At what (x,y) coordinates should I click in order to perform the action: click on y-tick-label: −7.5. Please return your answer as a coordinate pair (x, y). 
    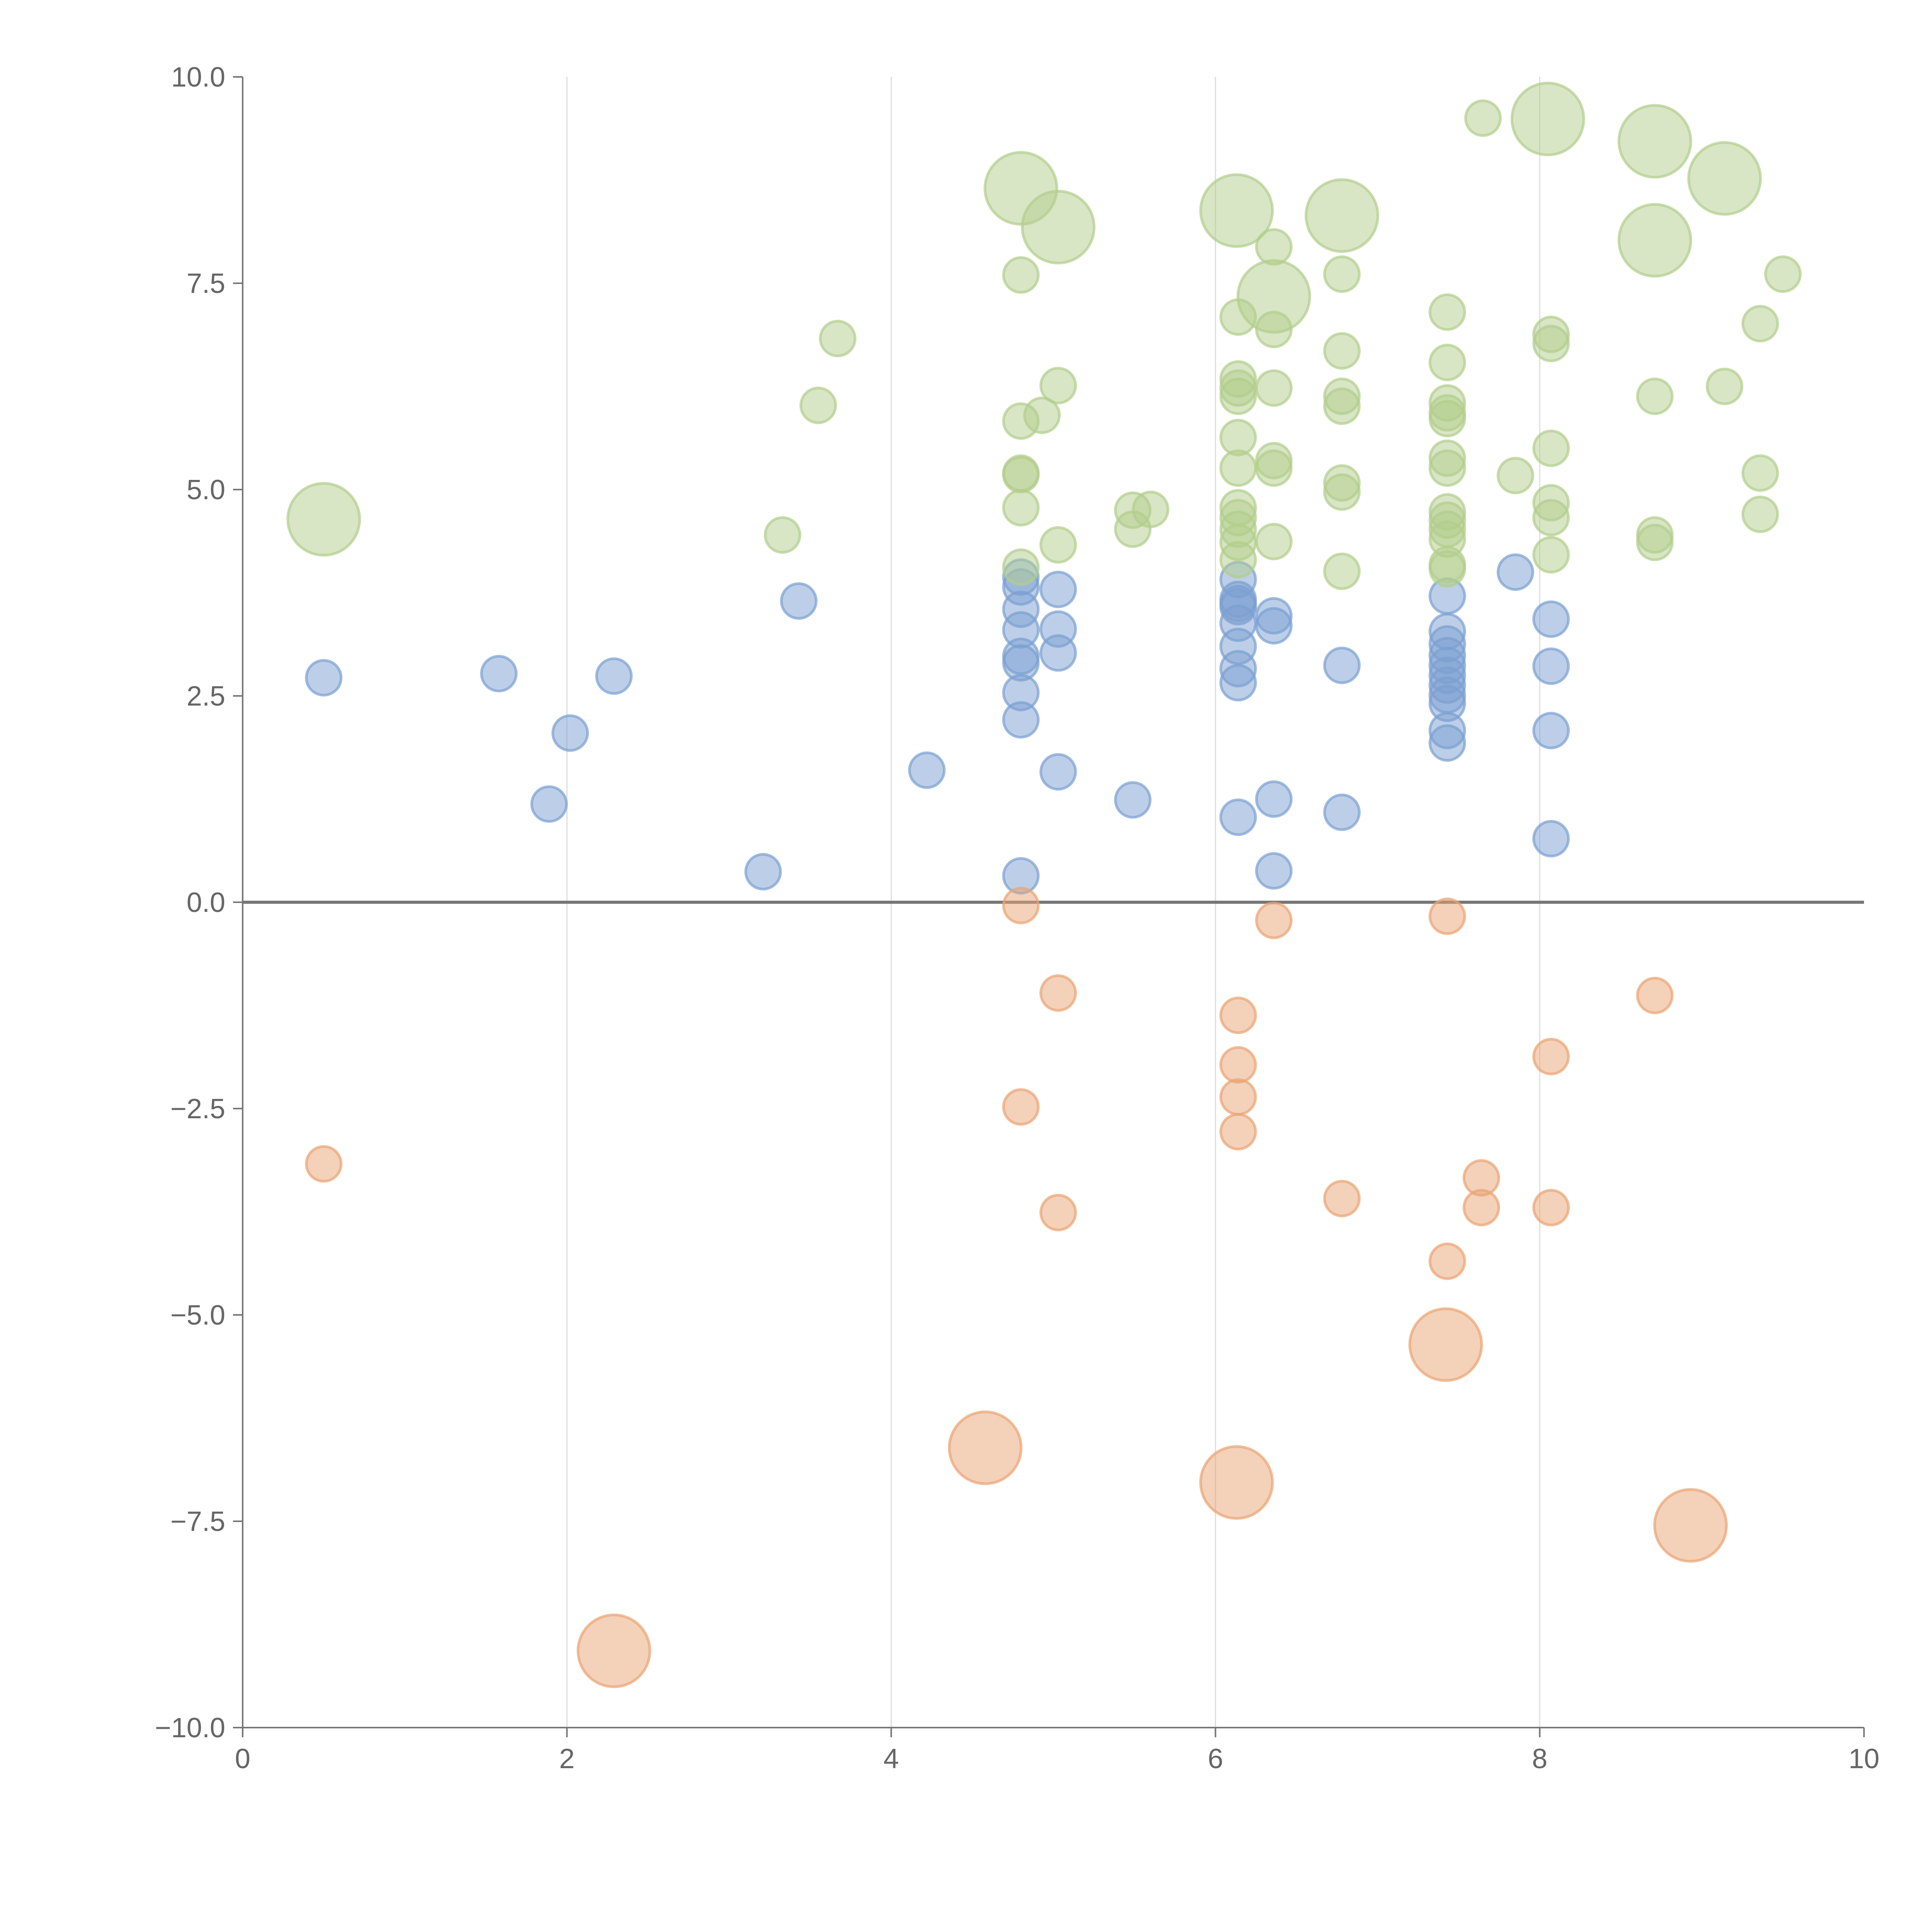
    Looking at the image, I should click on (198, 1522).